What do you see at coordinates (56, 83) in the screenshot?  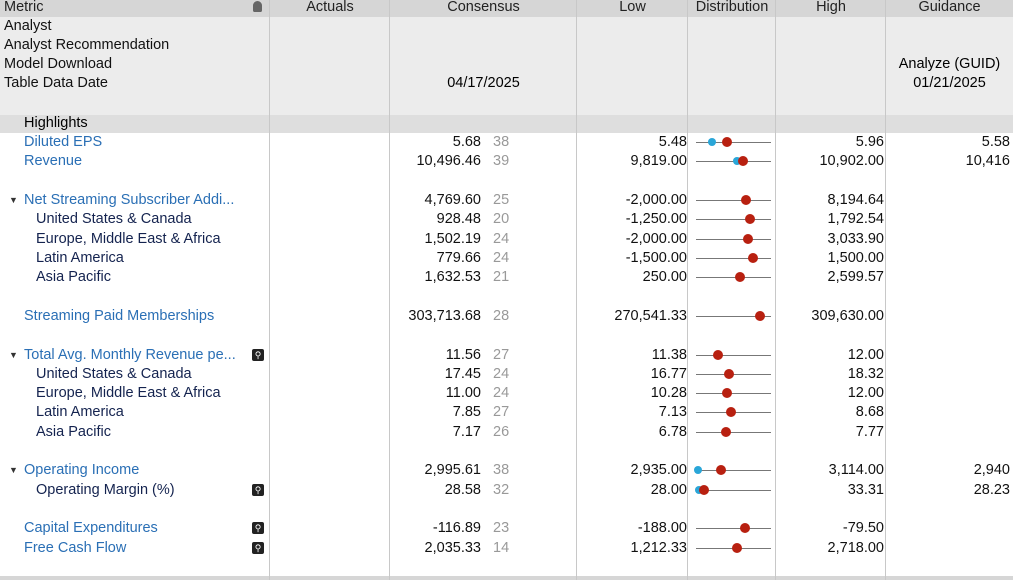 I see `table-data-date-label: Table Data Date` at bounding box center [56, 83].